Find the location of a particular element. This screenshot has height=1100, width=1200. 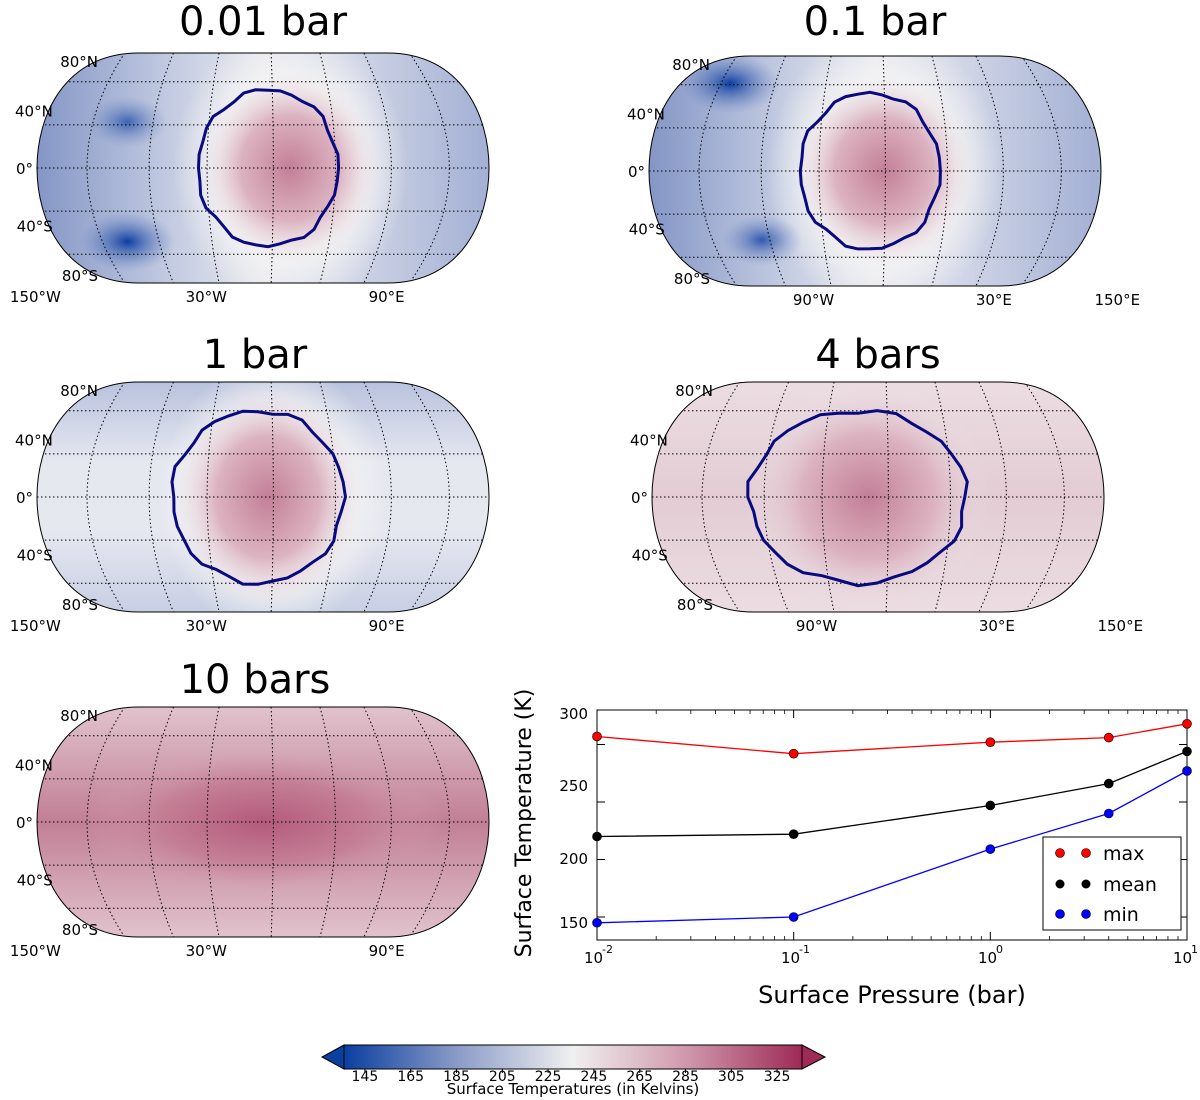

colorbar-tick-label: 265 is located at coordinates (639, 1077).